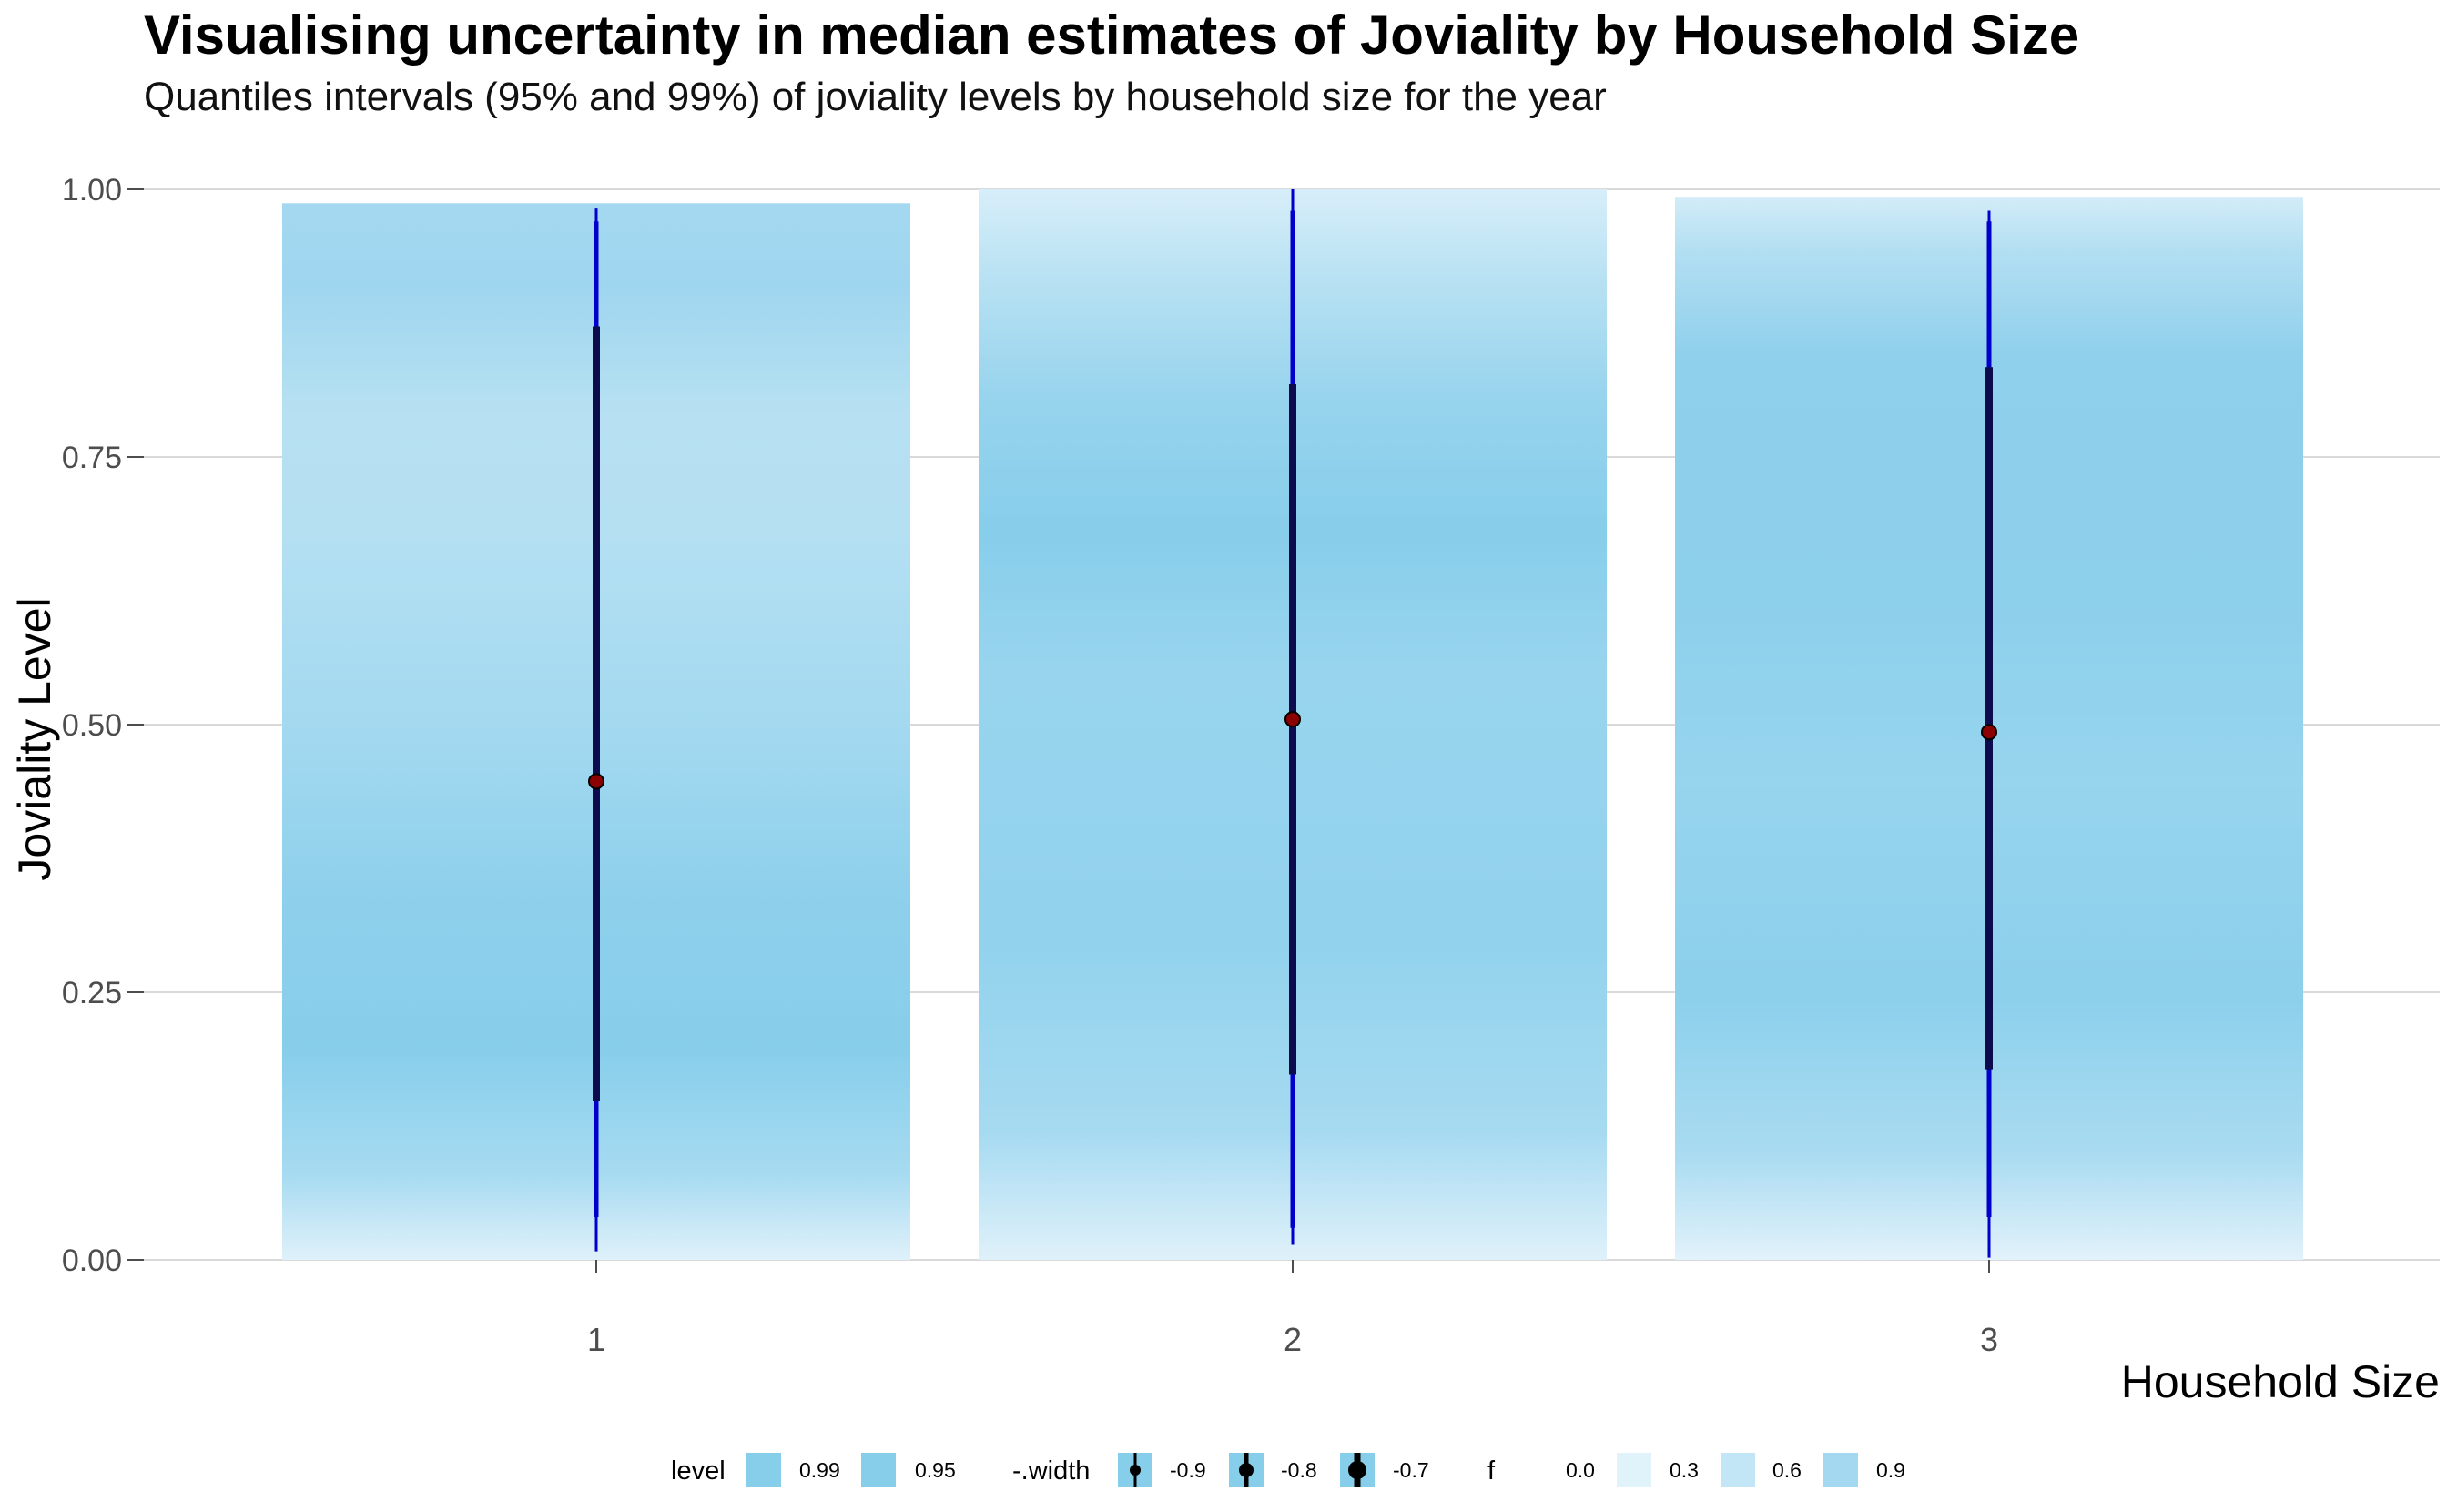  Describe the element at coordinates (819, 1470) in the screenshot. I see `legend-label-level-099: 0.99` at that location.